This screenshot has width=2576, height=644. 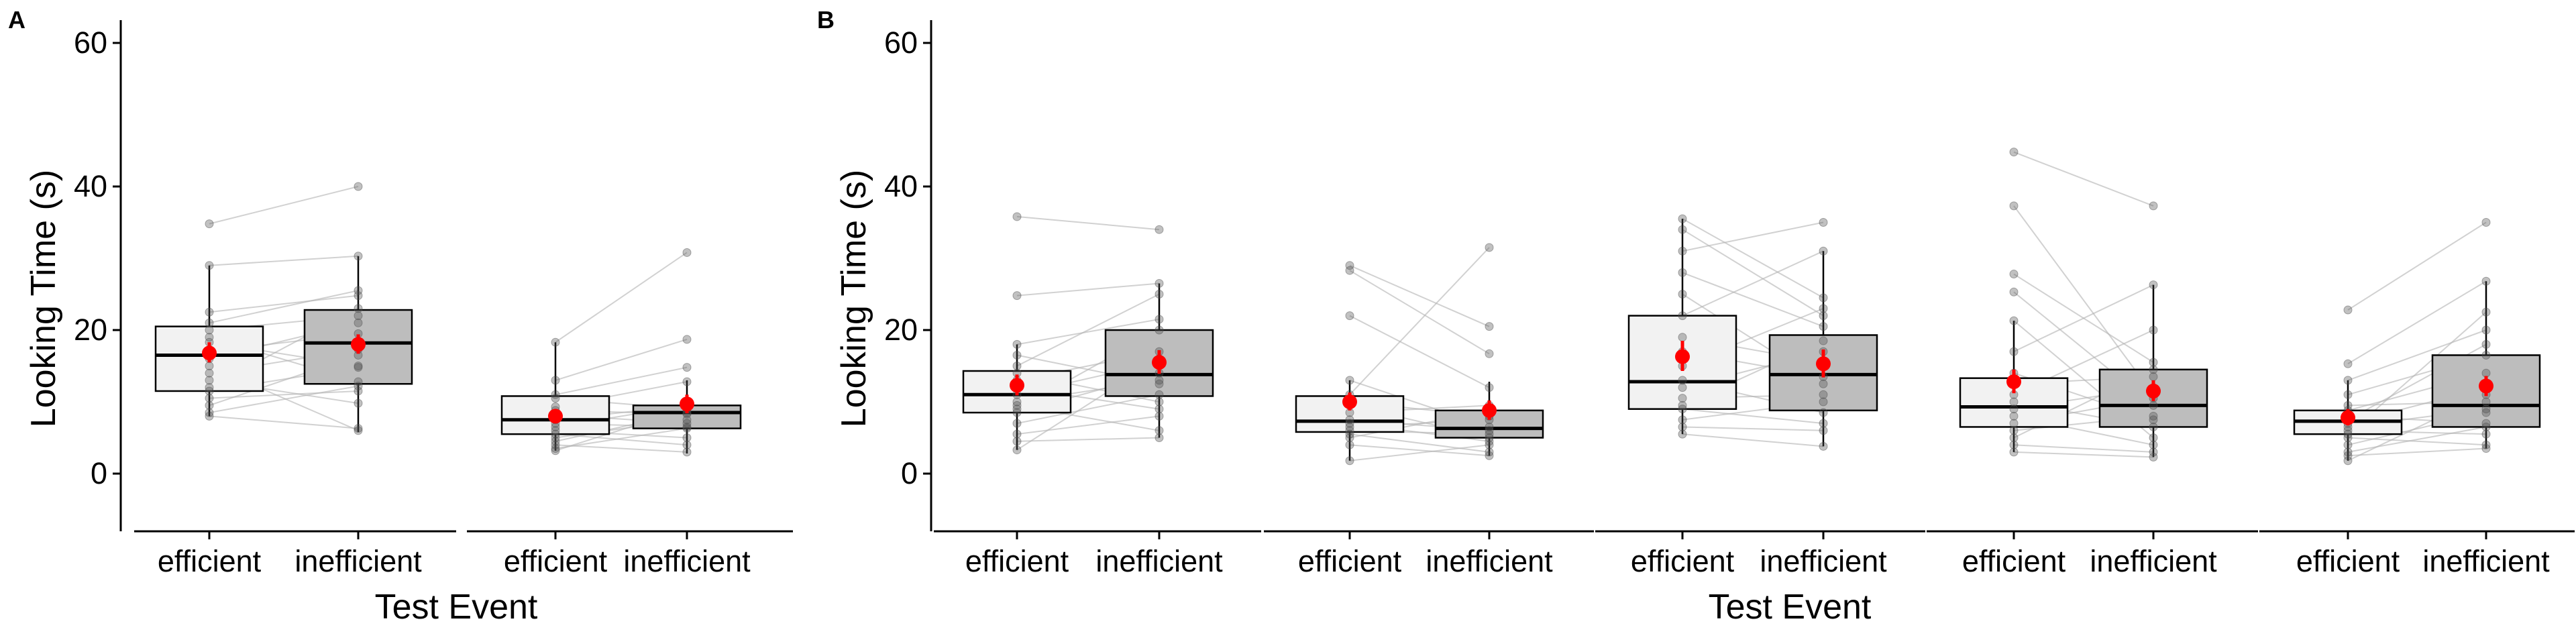 I want to click on y-tick-label: 20, so click(x=90, y=330).